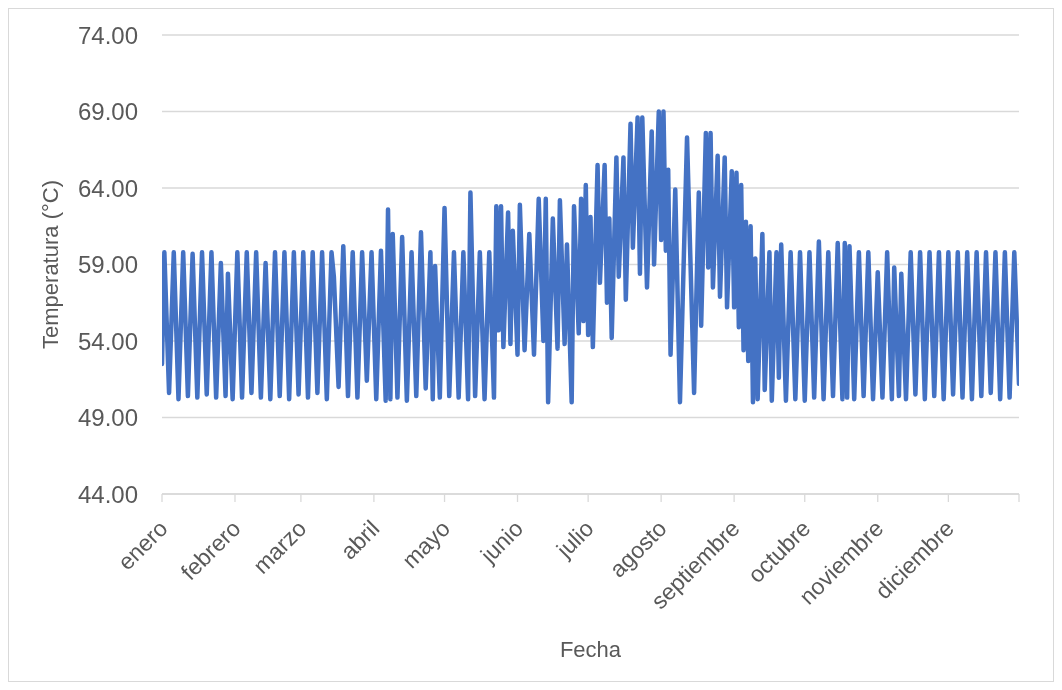 The height and width of the screenshot is (690, 1062). I want to click on y-tick-label: 74.00, so click(107, 35).